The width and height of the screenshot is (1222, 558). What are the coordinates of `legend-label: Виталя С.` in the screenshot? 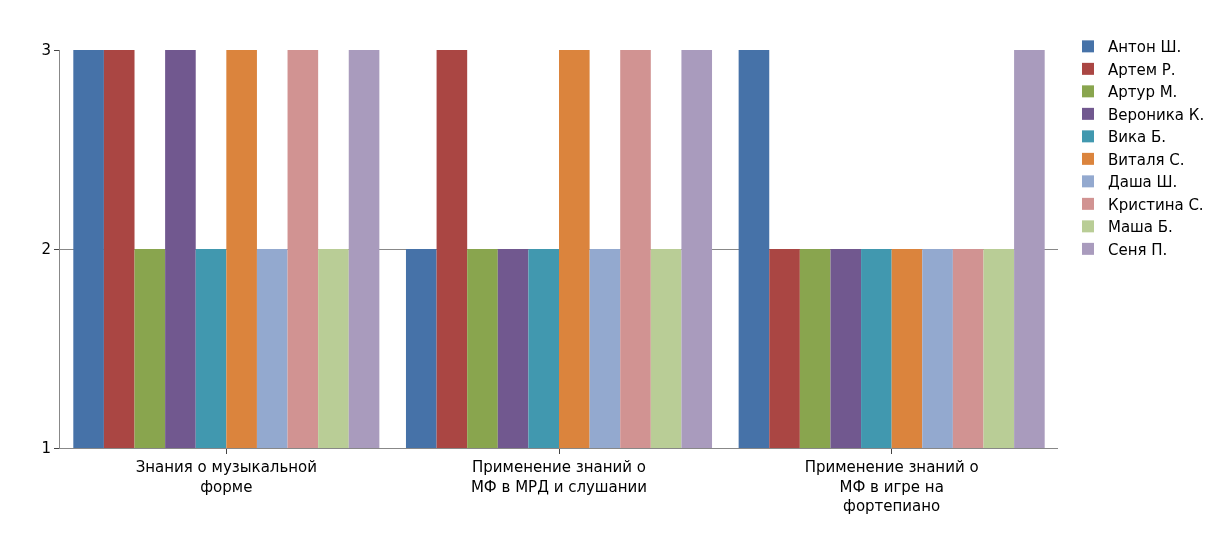 It's located at (1146, 159).